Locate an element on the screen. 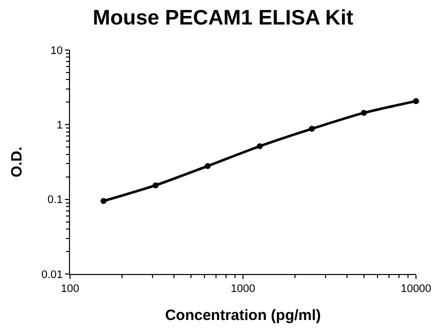  y-tick-label: 0.1 is located at coordinates (55, 200).